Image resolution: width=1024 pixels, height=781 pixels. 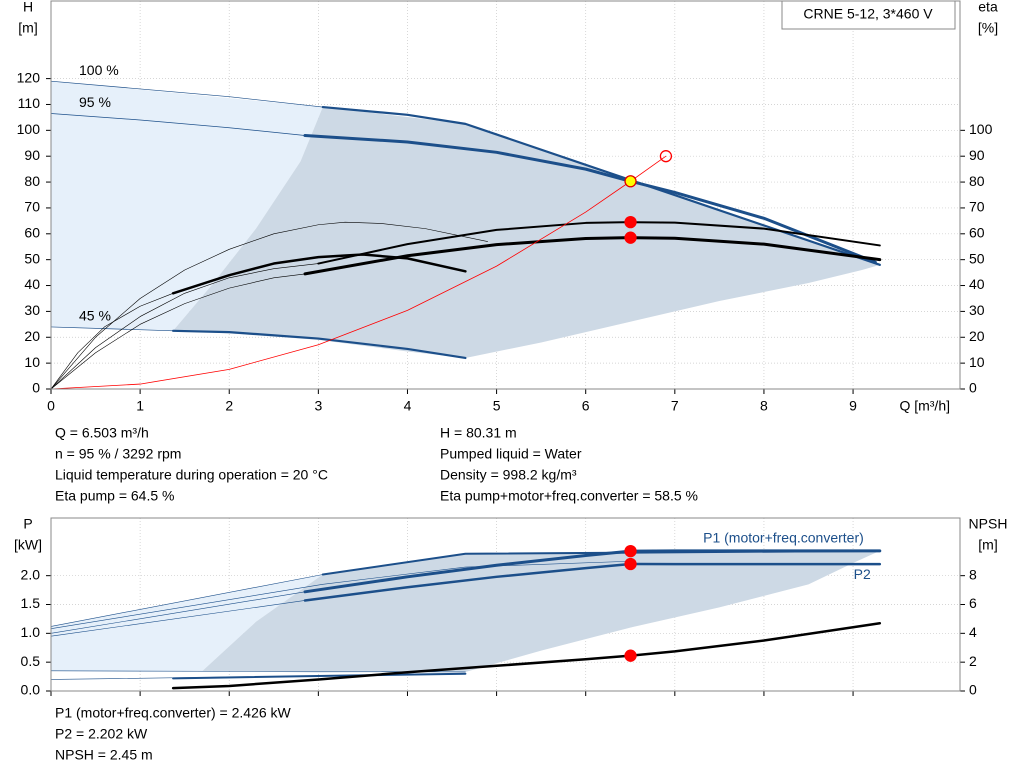 What do you see at coordinates (478, 433) in the screenshot?
I see `info-text: H = 80.31 m` at bounding box center [478, 433].